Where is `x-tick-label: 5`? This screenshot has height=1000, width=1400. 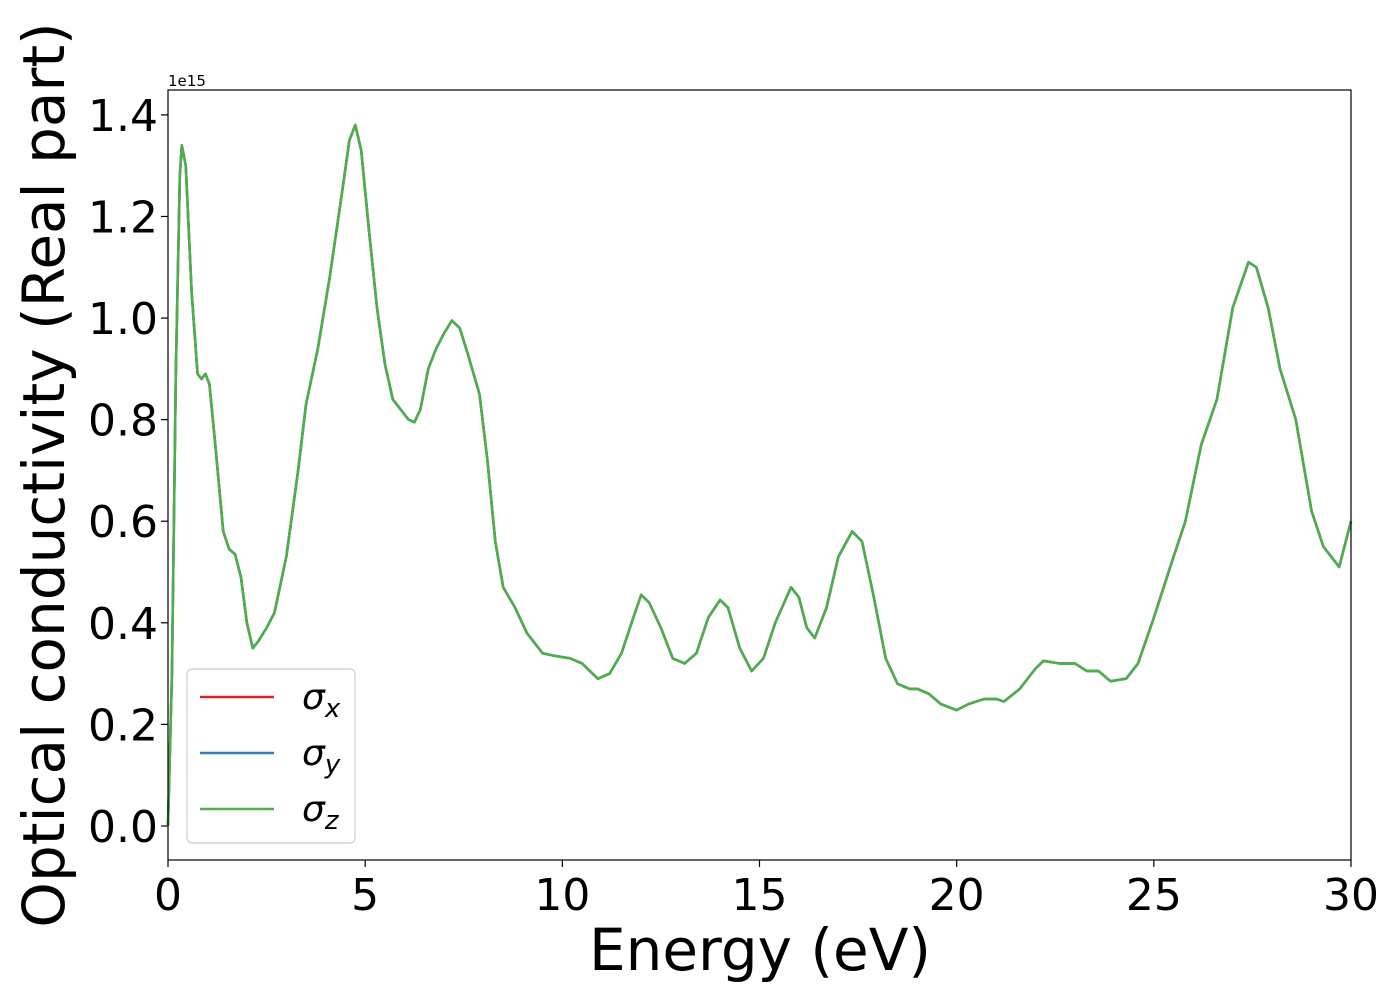
x-tick-label: 5 is located at coordinates (365, 895).